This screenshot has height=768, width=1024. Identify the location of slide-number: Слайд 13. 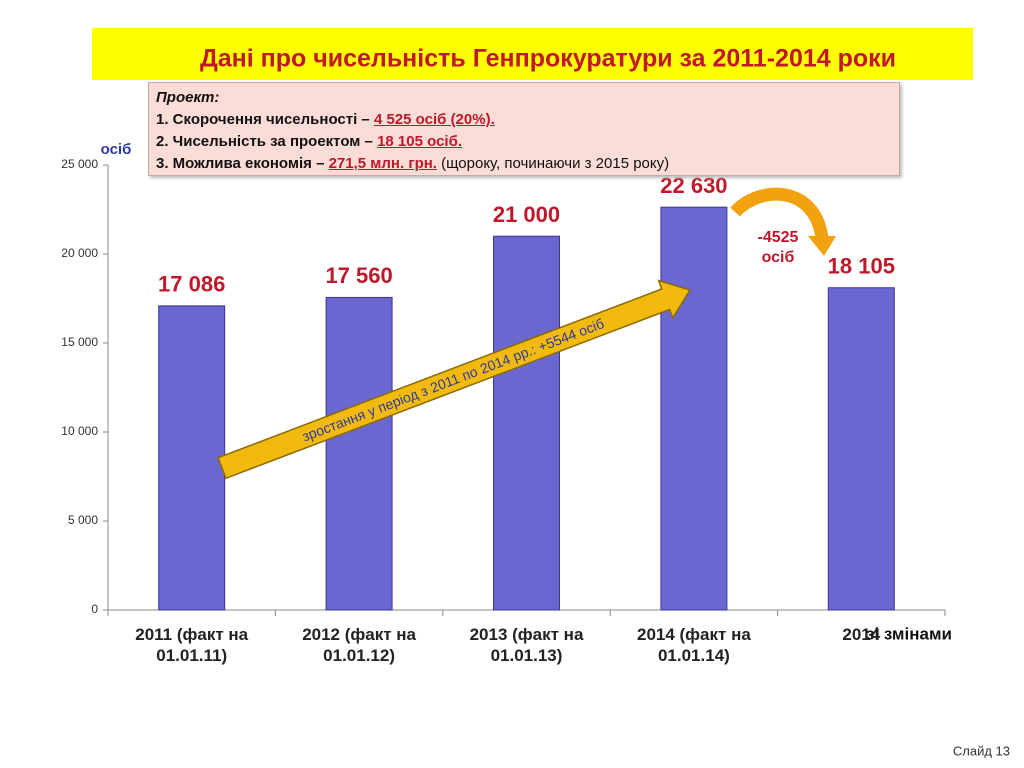
(981, 750).